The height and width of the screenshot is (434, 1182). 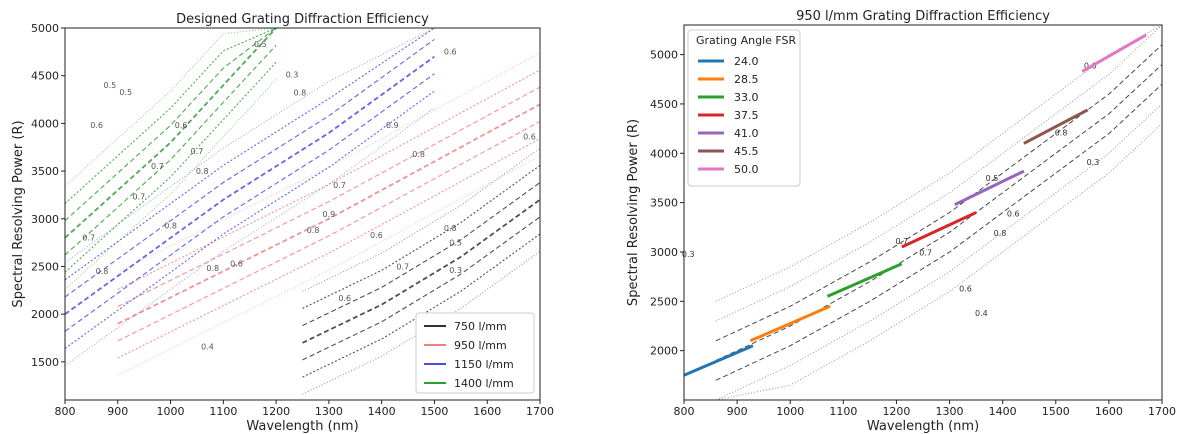 I want to click on legend-label: 950 l/mm, so click(x=480, y=345).